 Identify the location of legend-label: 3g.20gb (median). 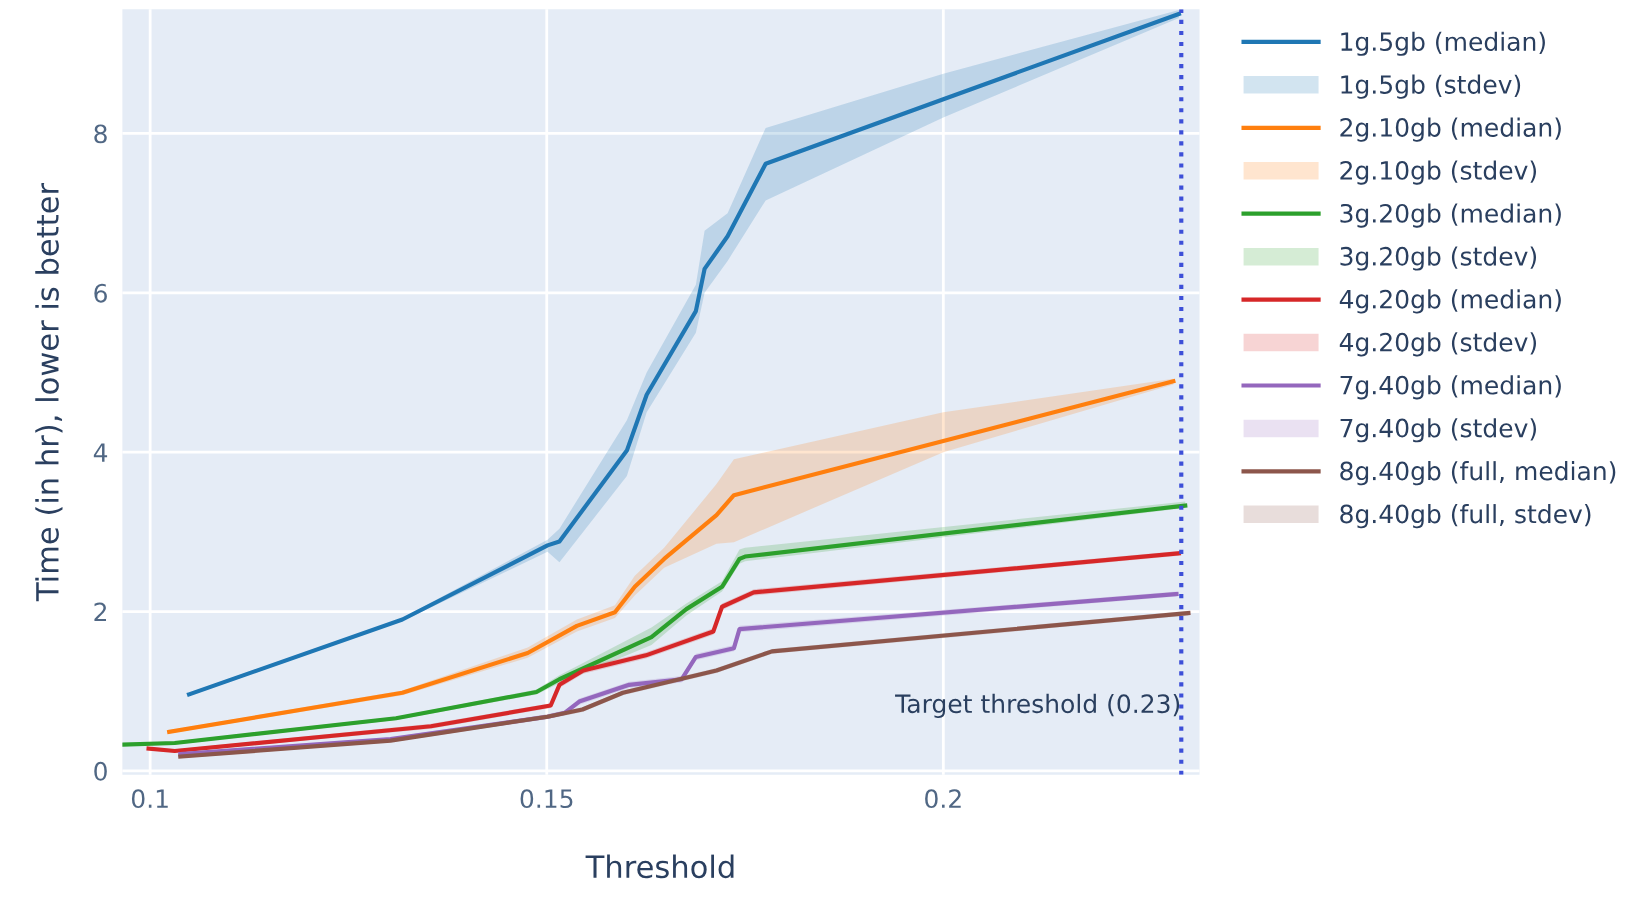
(1450, 215).